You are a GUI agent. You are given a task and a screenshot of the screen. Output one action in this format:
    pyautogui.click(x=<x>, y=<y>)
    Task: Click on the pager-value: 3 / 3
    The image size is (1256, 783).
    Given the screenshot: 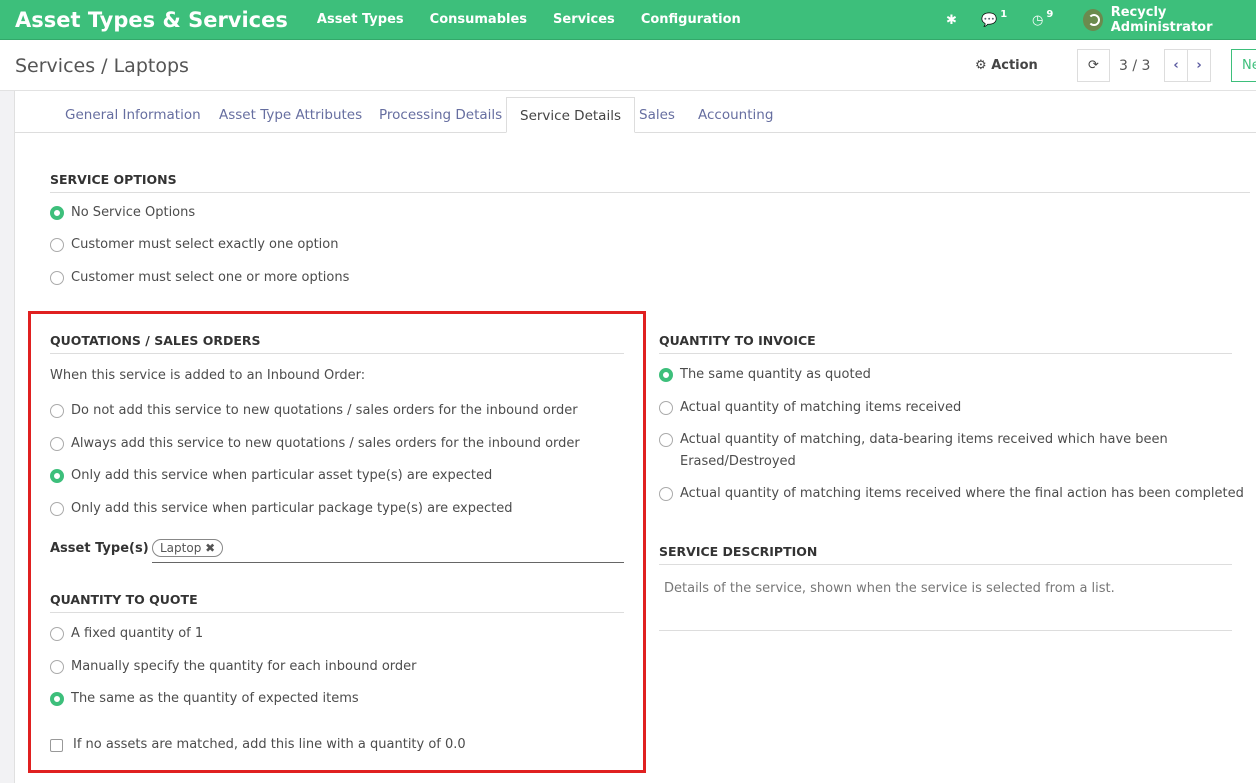 What is the action you would take?
    pyautogui.click(x=1135, y=66)
    